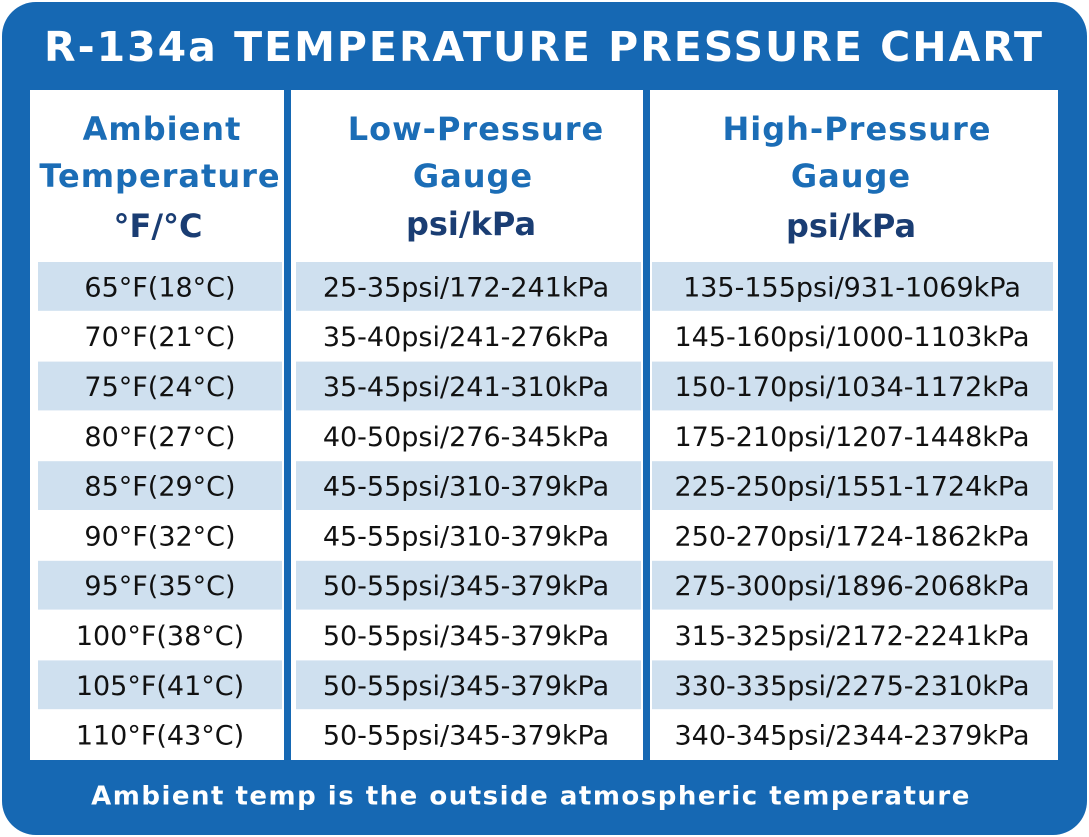 This screenshot has width=1089, height=837. I want to click on column-unit: °F/°C, so click(157, 226).